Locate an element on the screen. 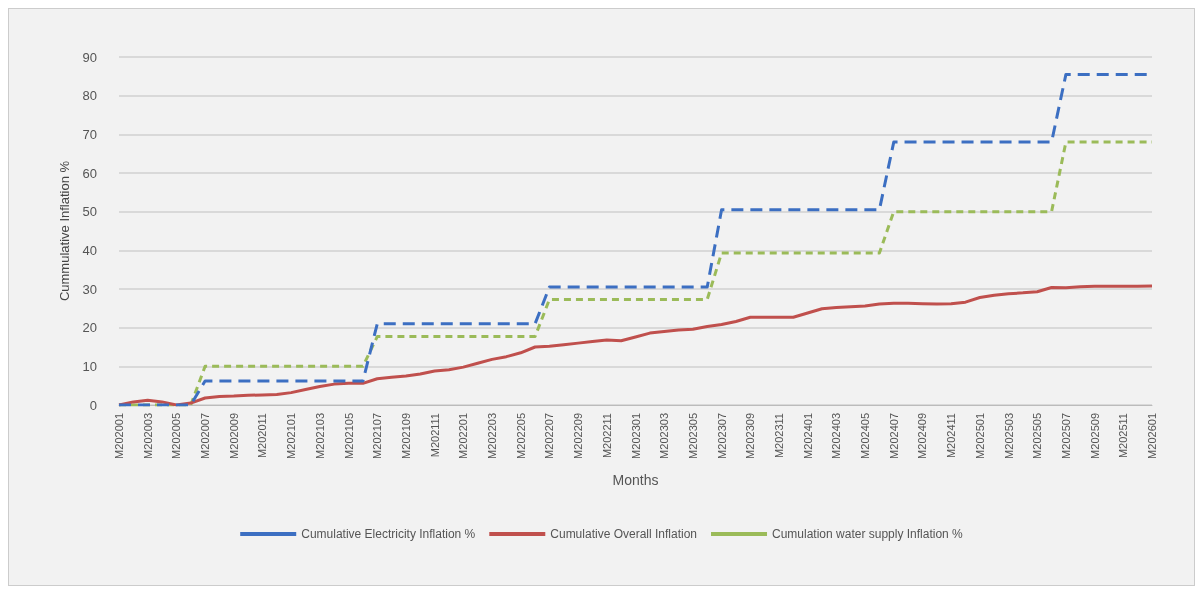 The height and width of the screenshot is (594, 1203). y-tick-label: 80 is located at coordinates (89, 96).